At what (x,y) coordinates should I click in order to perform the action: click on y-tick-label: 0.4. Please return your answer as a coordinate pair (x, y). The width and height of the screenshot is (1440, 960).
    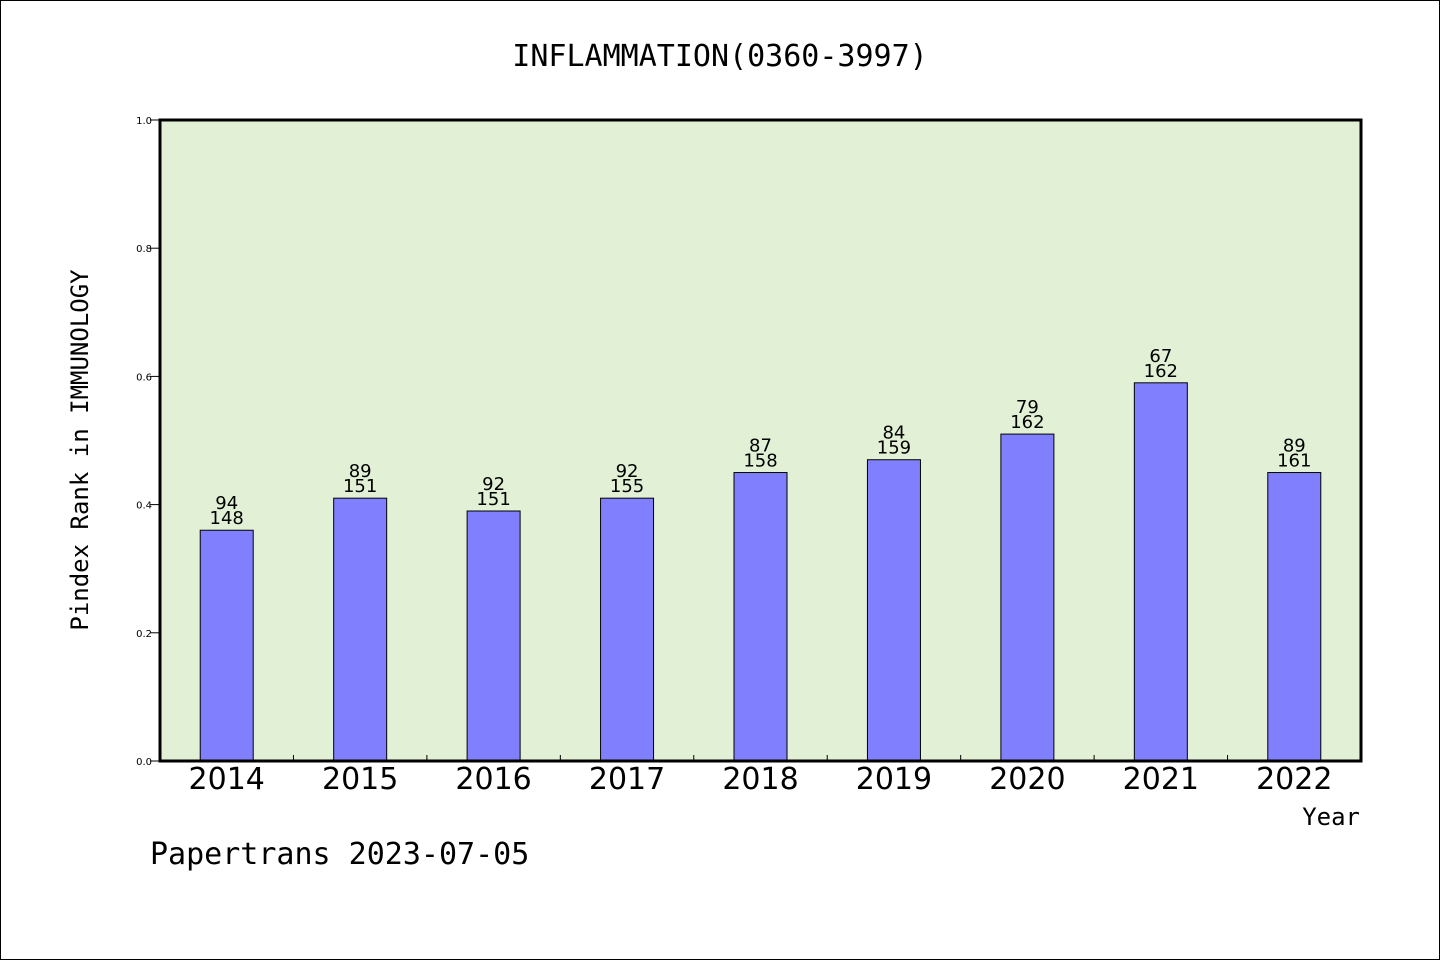
    Looking at the image, I should click on (144, 506).